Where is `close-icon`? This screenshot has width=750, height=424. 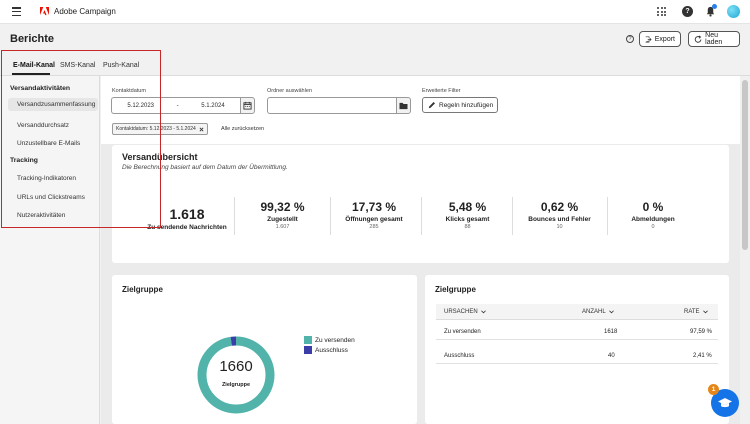
close-icon is located at coordinates (201, 129).